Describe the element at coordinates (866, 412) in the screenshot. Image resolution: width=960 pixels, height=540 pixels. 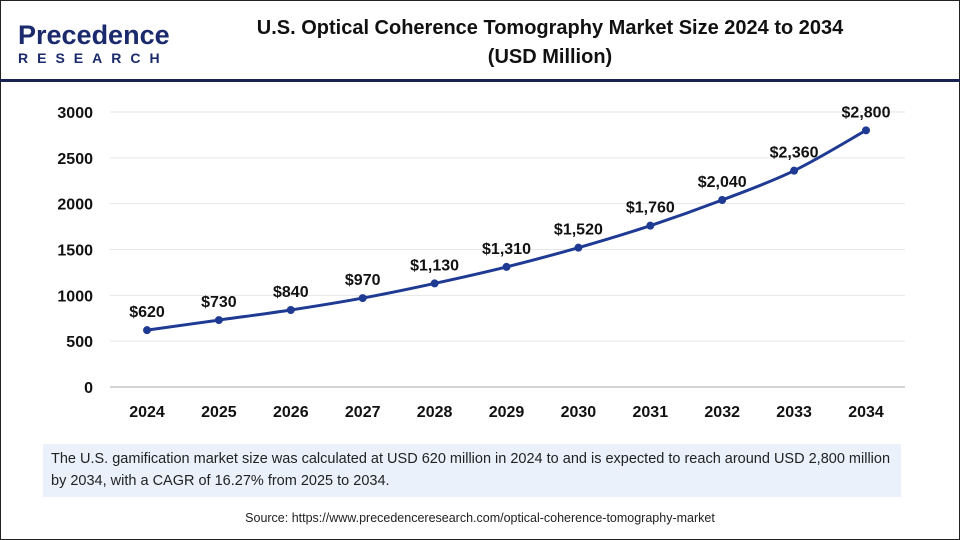
I see `x-tick-label: 2034` at that location.